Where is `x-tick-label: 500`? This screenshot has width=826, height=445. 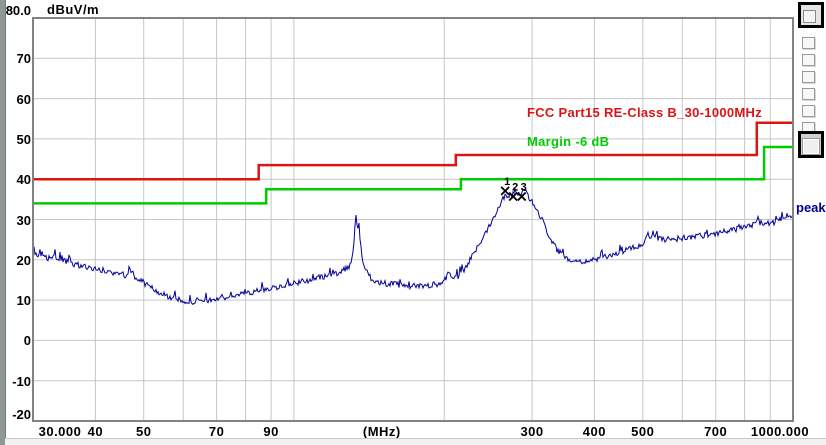 x-tick-label: 500 is located at coordinates (643, 431).